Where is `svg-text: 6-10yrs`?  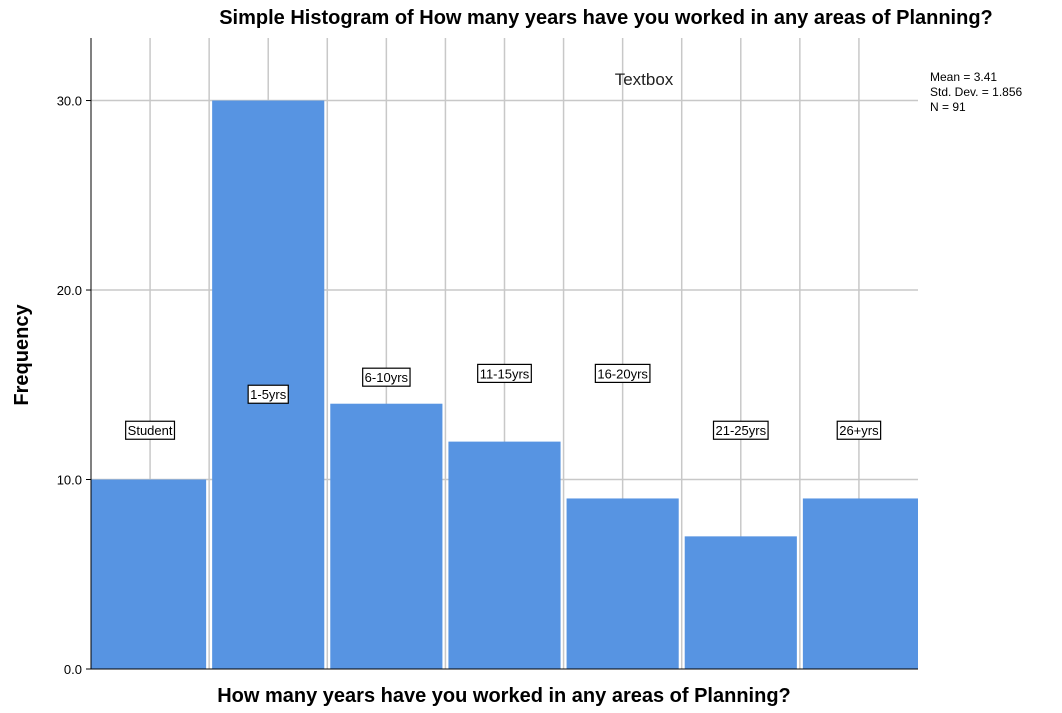
svg-text: 6-10yrs is located at coordinates (387, 377).